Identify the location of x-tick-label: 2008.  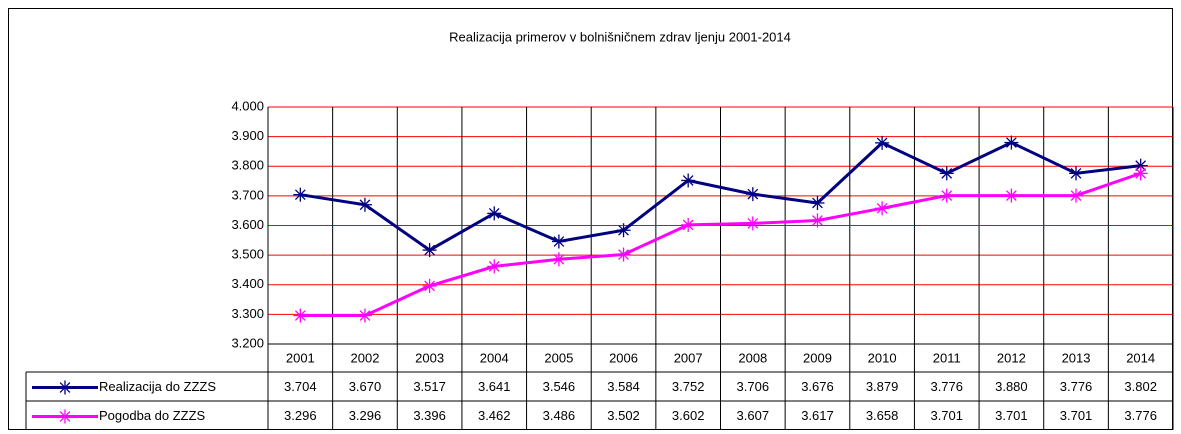
(752, 357).